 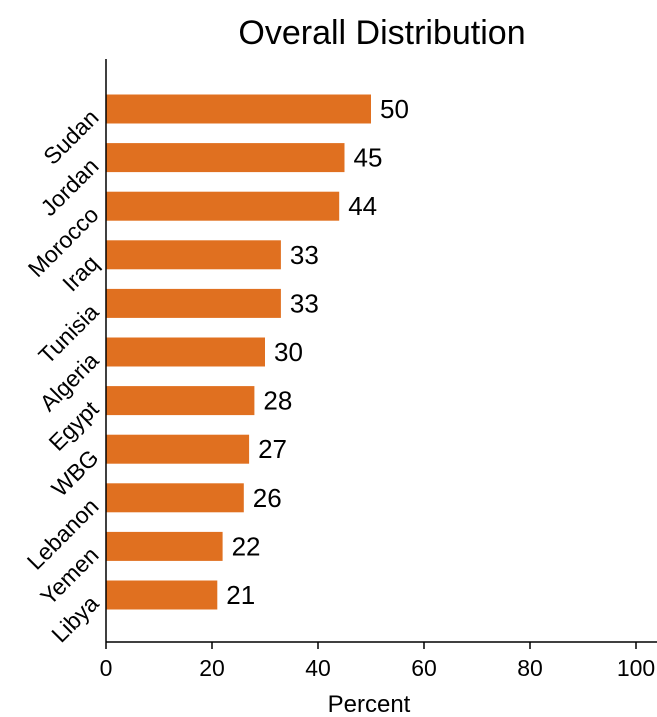 I want to click on data-label-yemen: 22, so click(x=246, y=546).